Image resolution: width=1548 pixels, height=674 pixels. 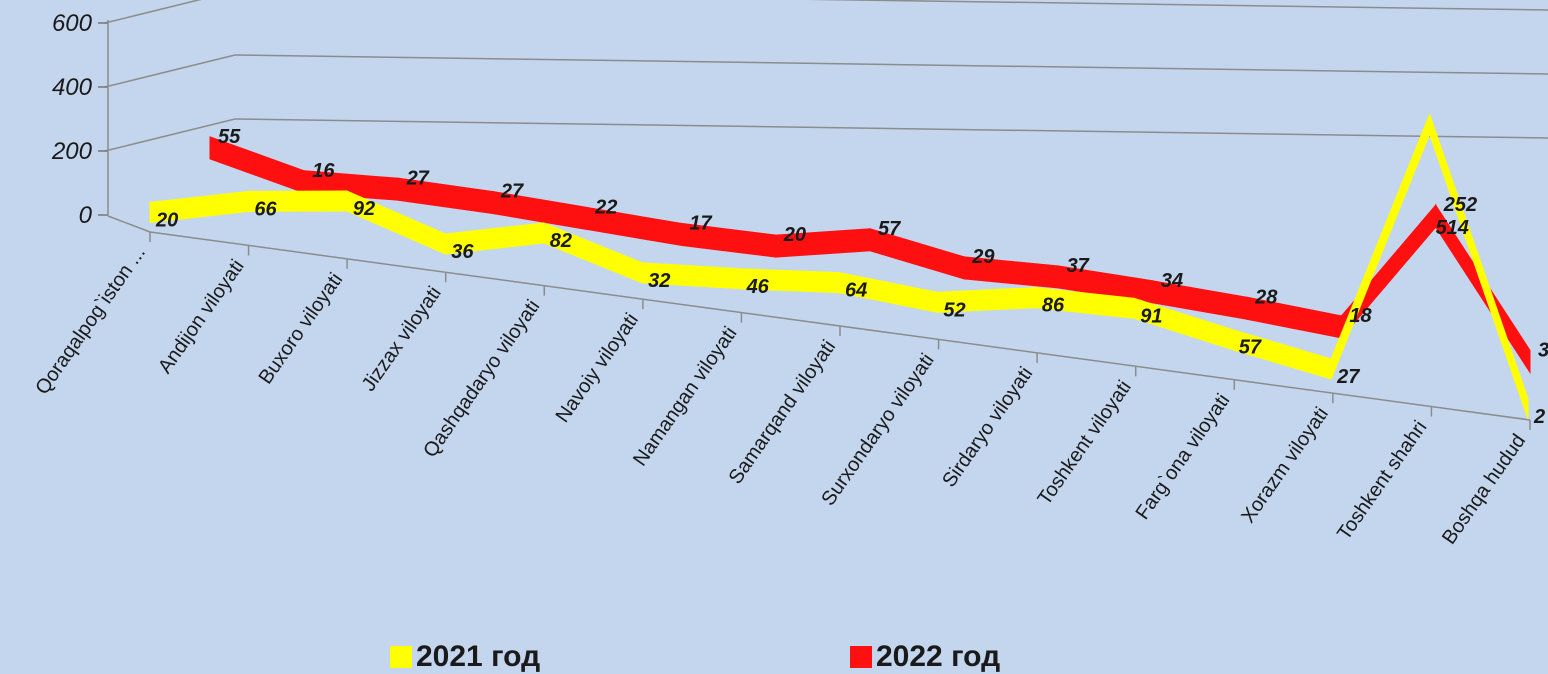 What do you see at coordinates (561, 241) in the screenshot?
I see `data-label-2021: 82` at bounding box center [561, 241].